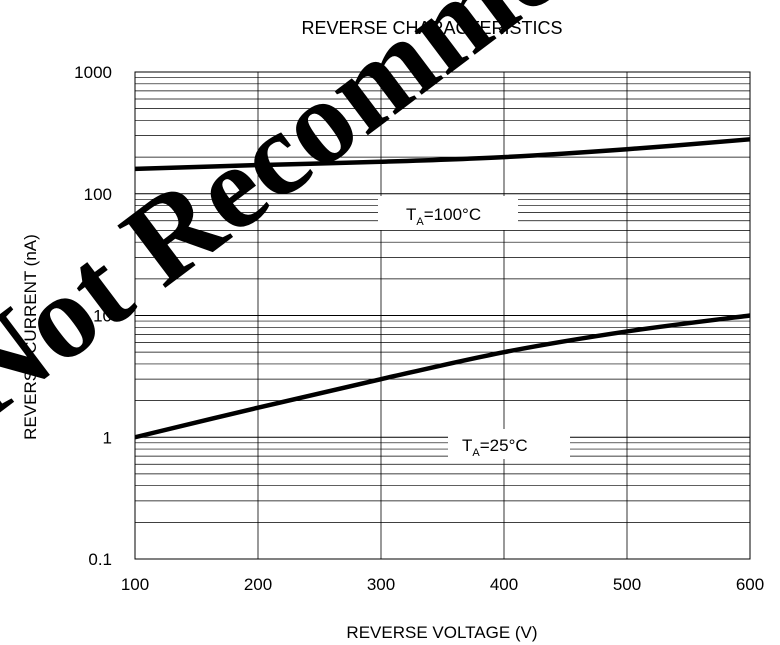 The image size is (780, 645). I want to click on y-axis-label: REVERSE CURRENT (nA), so click(30, 337).